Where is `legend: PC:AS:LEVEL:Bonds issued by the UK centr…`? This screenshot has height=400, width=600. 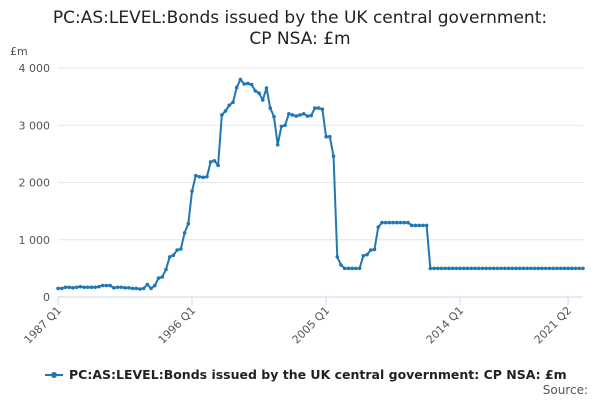
legend: PC:AS:LEVEL:Bonds issued by the UK centr… is located at coordinates (306, 374).